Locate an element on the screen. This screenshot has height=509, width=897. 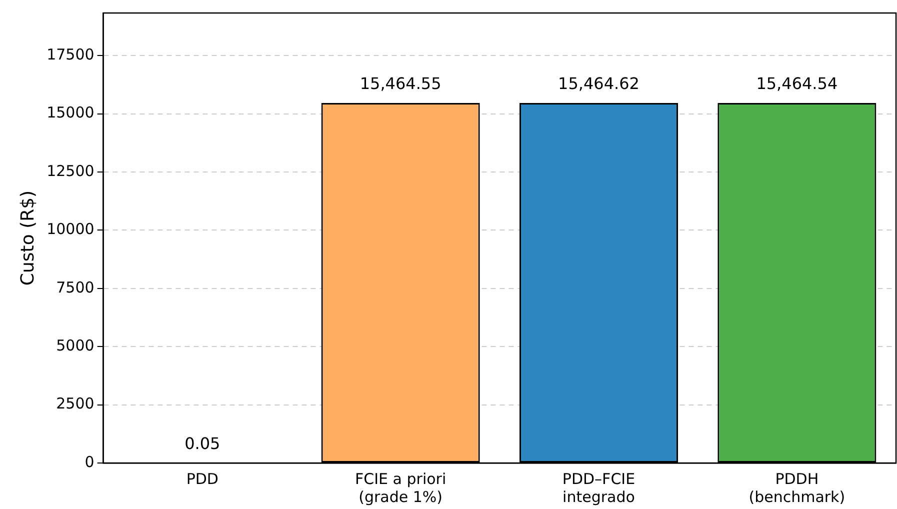
y-tick-label: 0 is located at coordinates (89, 461).